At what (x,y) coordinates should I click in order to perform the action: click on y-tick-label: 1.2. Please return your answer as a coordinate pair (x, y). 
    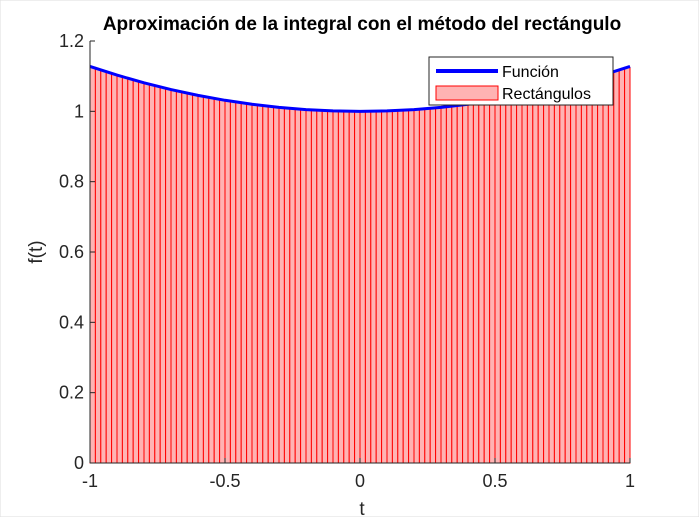
    Looking at the image, I should click on (71, 41).